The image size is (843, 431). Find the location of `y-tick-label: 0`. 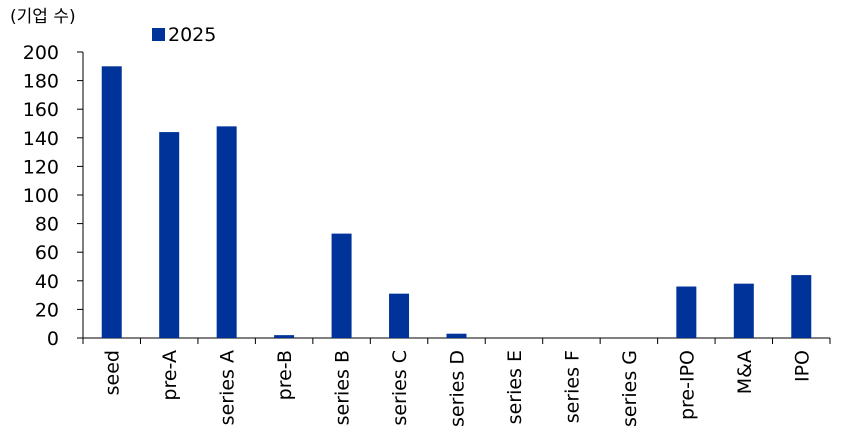

y-tick-label: 0 is located at coordinates (53, 339).